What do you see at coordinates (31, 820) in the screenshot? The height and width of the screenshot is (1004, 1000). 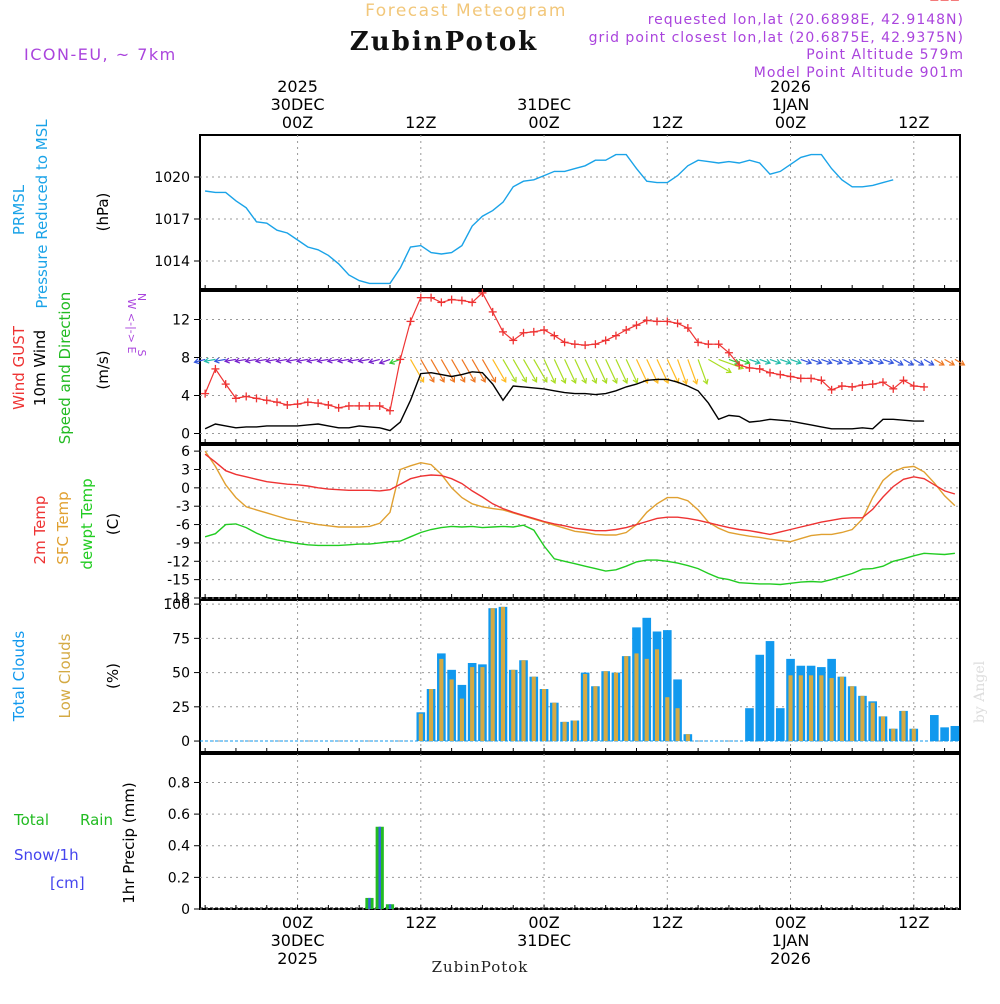 I see `precip-total-label: Total` at bounding box center [31, 820].